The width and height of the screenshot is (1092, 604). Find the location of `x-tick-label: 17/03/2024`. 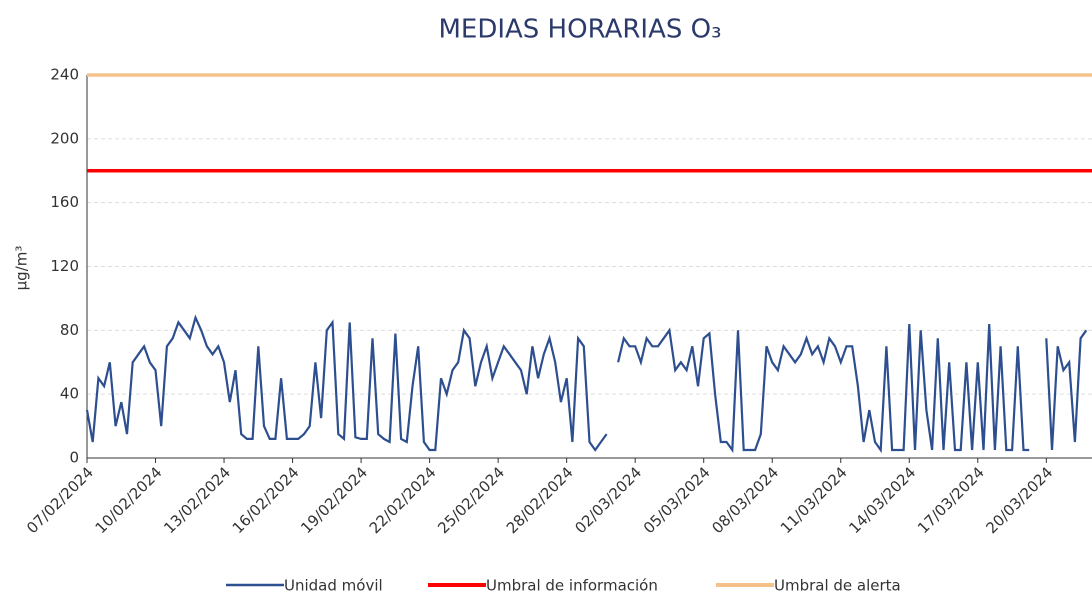

x-tick-label: 17/03/2024 is located at coordinates (951, 500).